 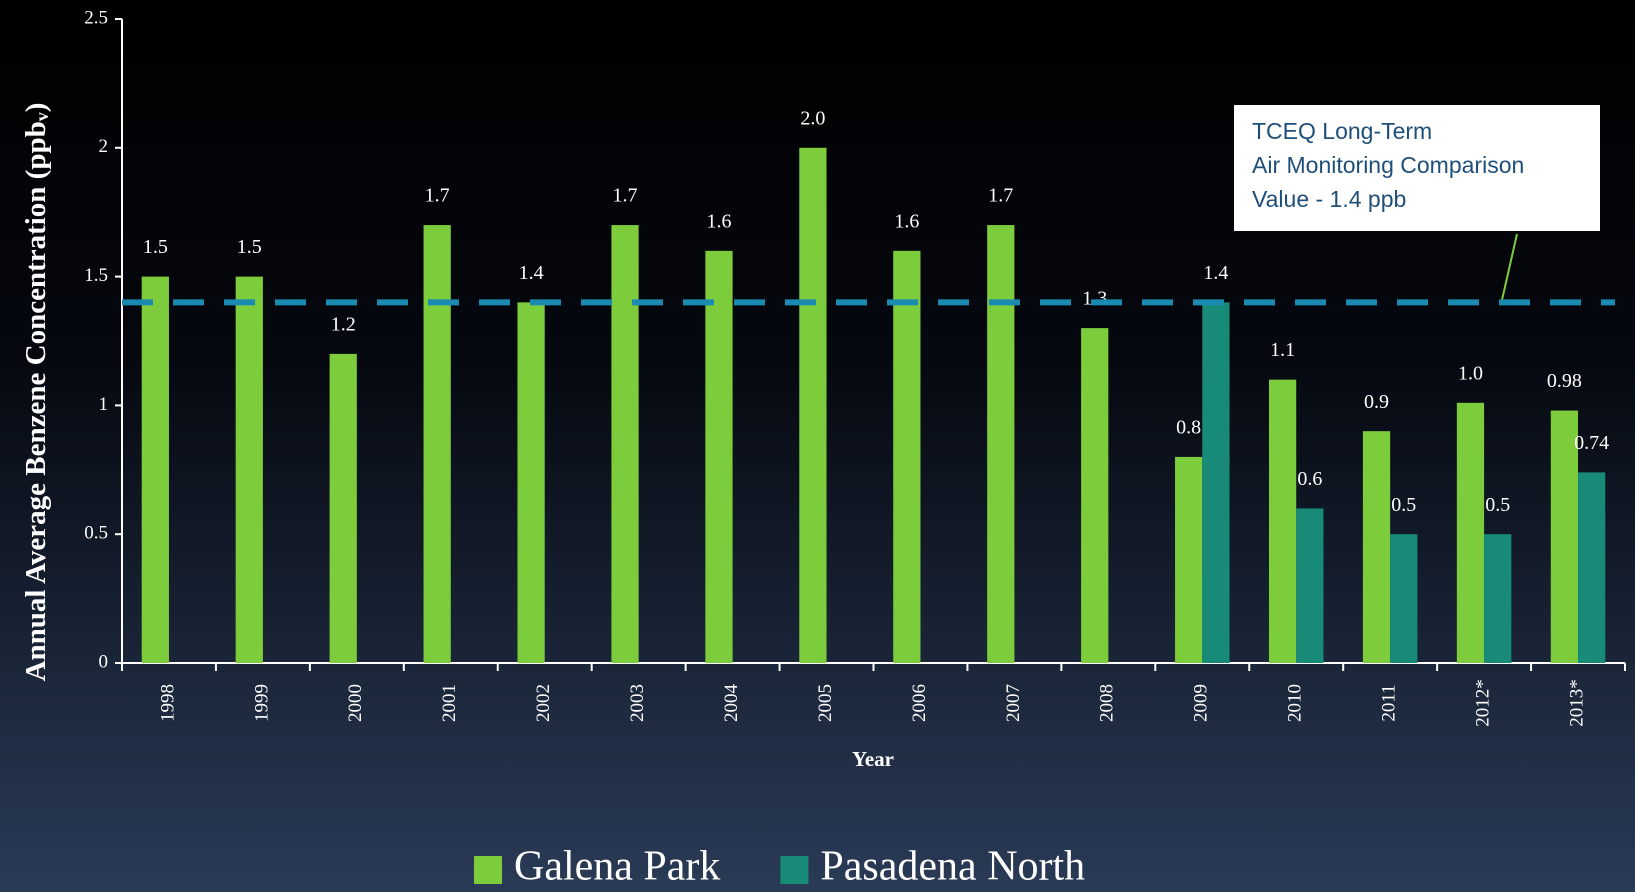 I want to click on annotation-text: TCEQ Long-Term, so click(x=1342, y=131).